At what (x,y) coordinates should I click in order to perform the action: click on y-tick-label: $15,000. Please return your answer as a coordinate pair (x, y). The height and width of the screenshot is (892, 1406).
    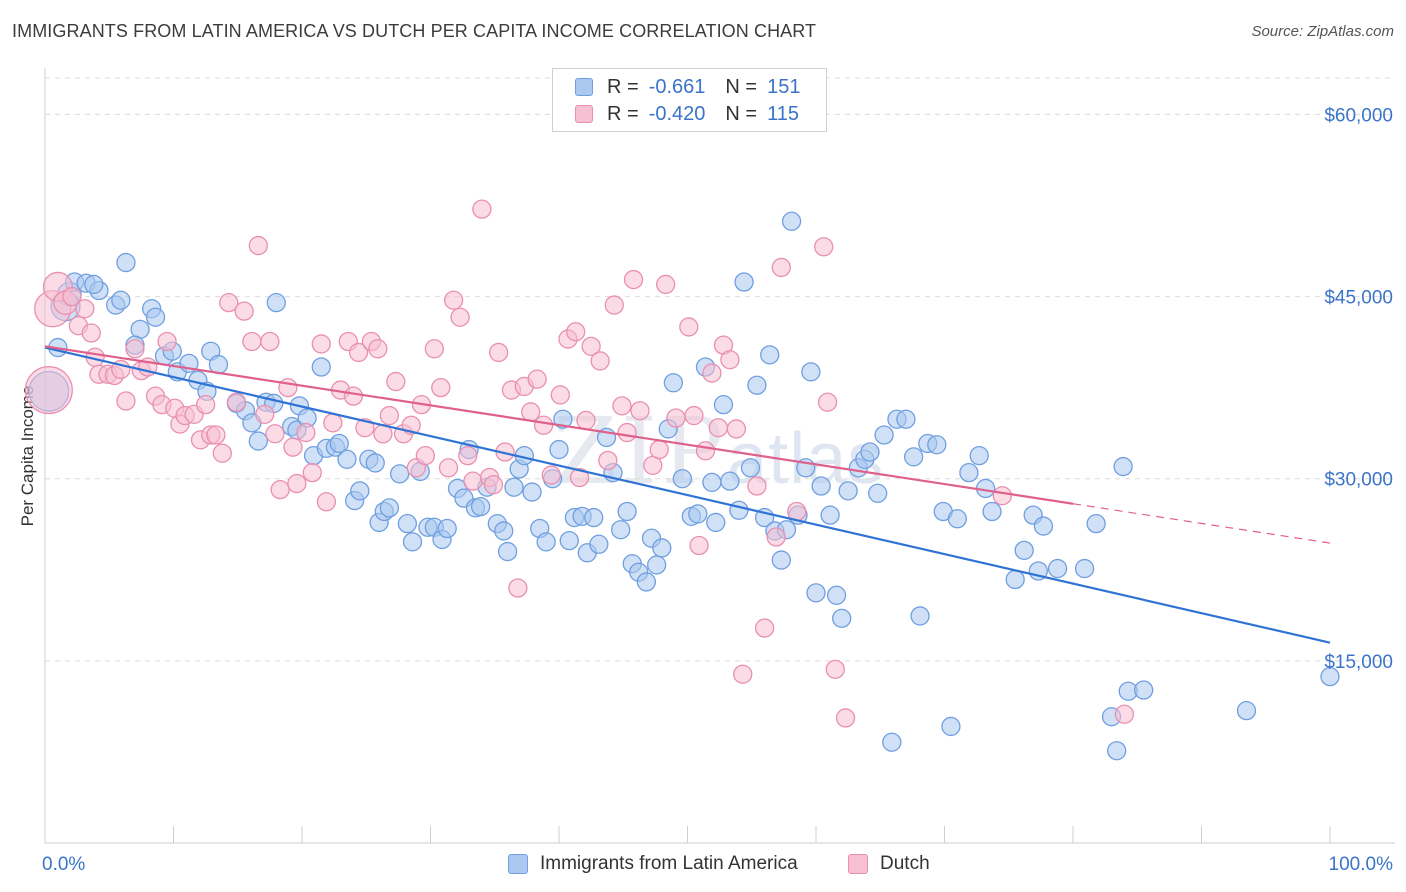
    Looking at the image, I should click on (1358, 662).